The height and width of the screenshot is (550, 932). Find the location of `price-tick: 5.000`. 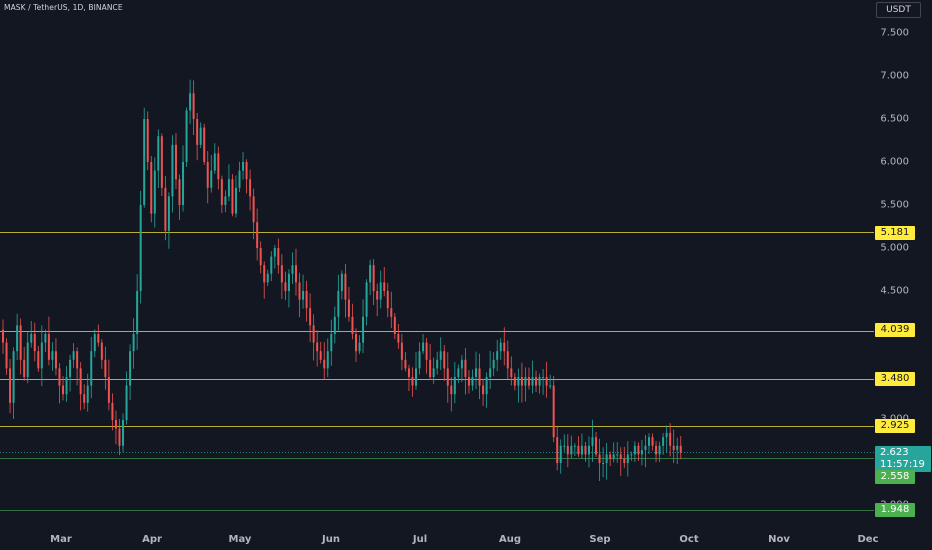

price-tick: 5.000 is located at coordinates (894, 248).